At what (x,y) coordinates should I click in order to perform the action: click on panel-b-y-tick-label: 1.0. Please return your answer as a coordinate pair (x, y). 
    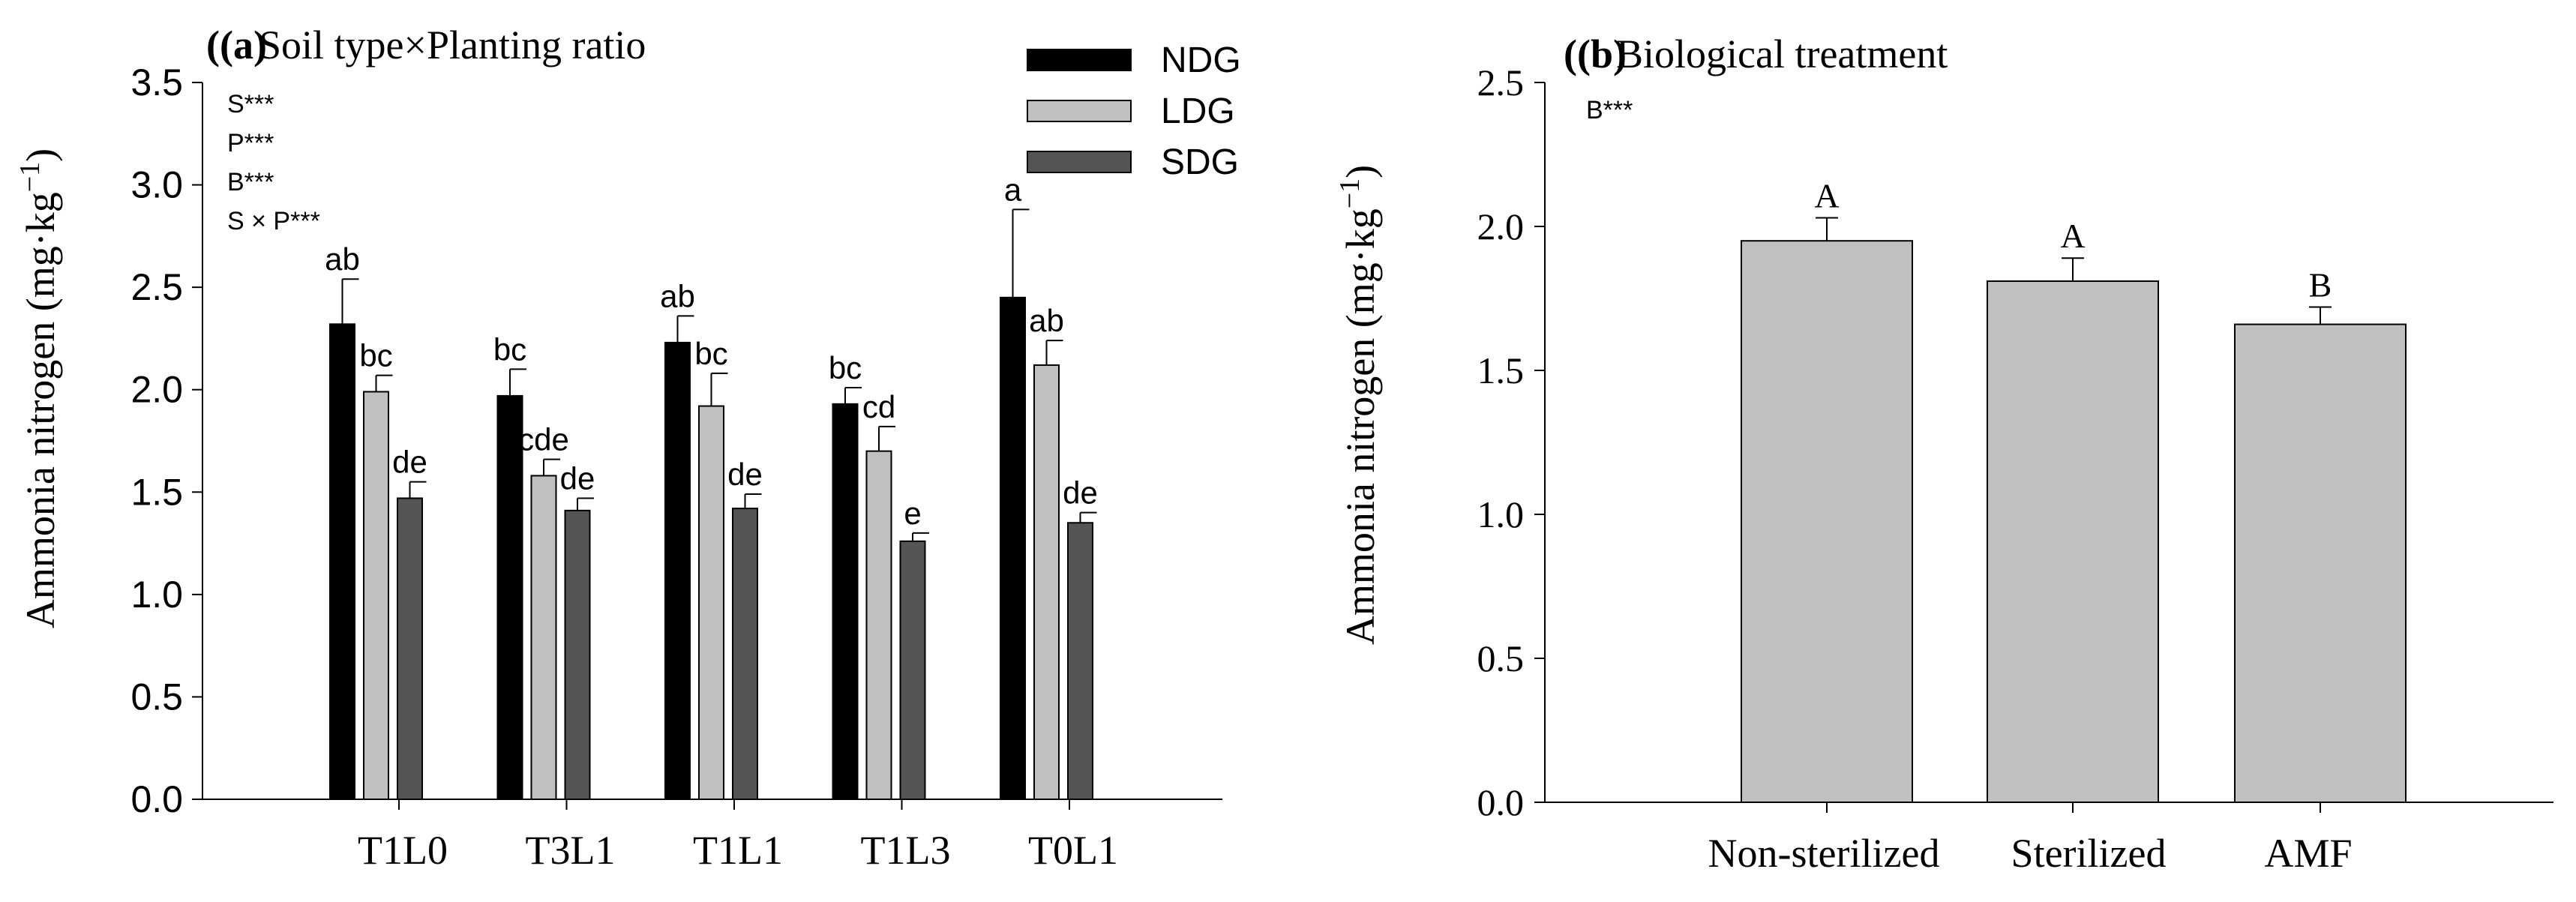
    Looking at the image, I should click on (1501, 514).